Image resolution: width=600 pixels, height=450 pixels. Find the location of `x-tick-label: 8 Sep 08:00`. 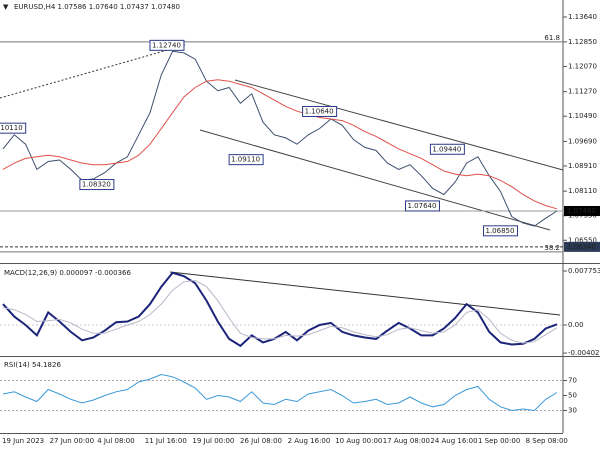

x-tick-label: 8 Sep 08:00 is located at coordinates (547, 441).